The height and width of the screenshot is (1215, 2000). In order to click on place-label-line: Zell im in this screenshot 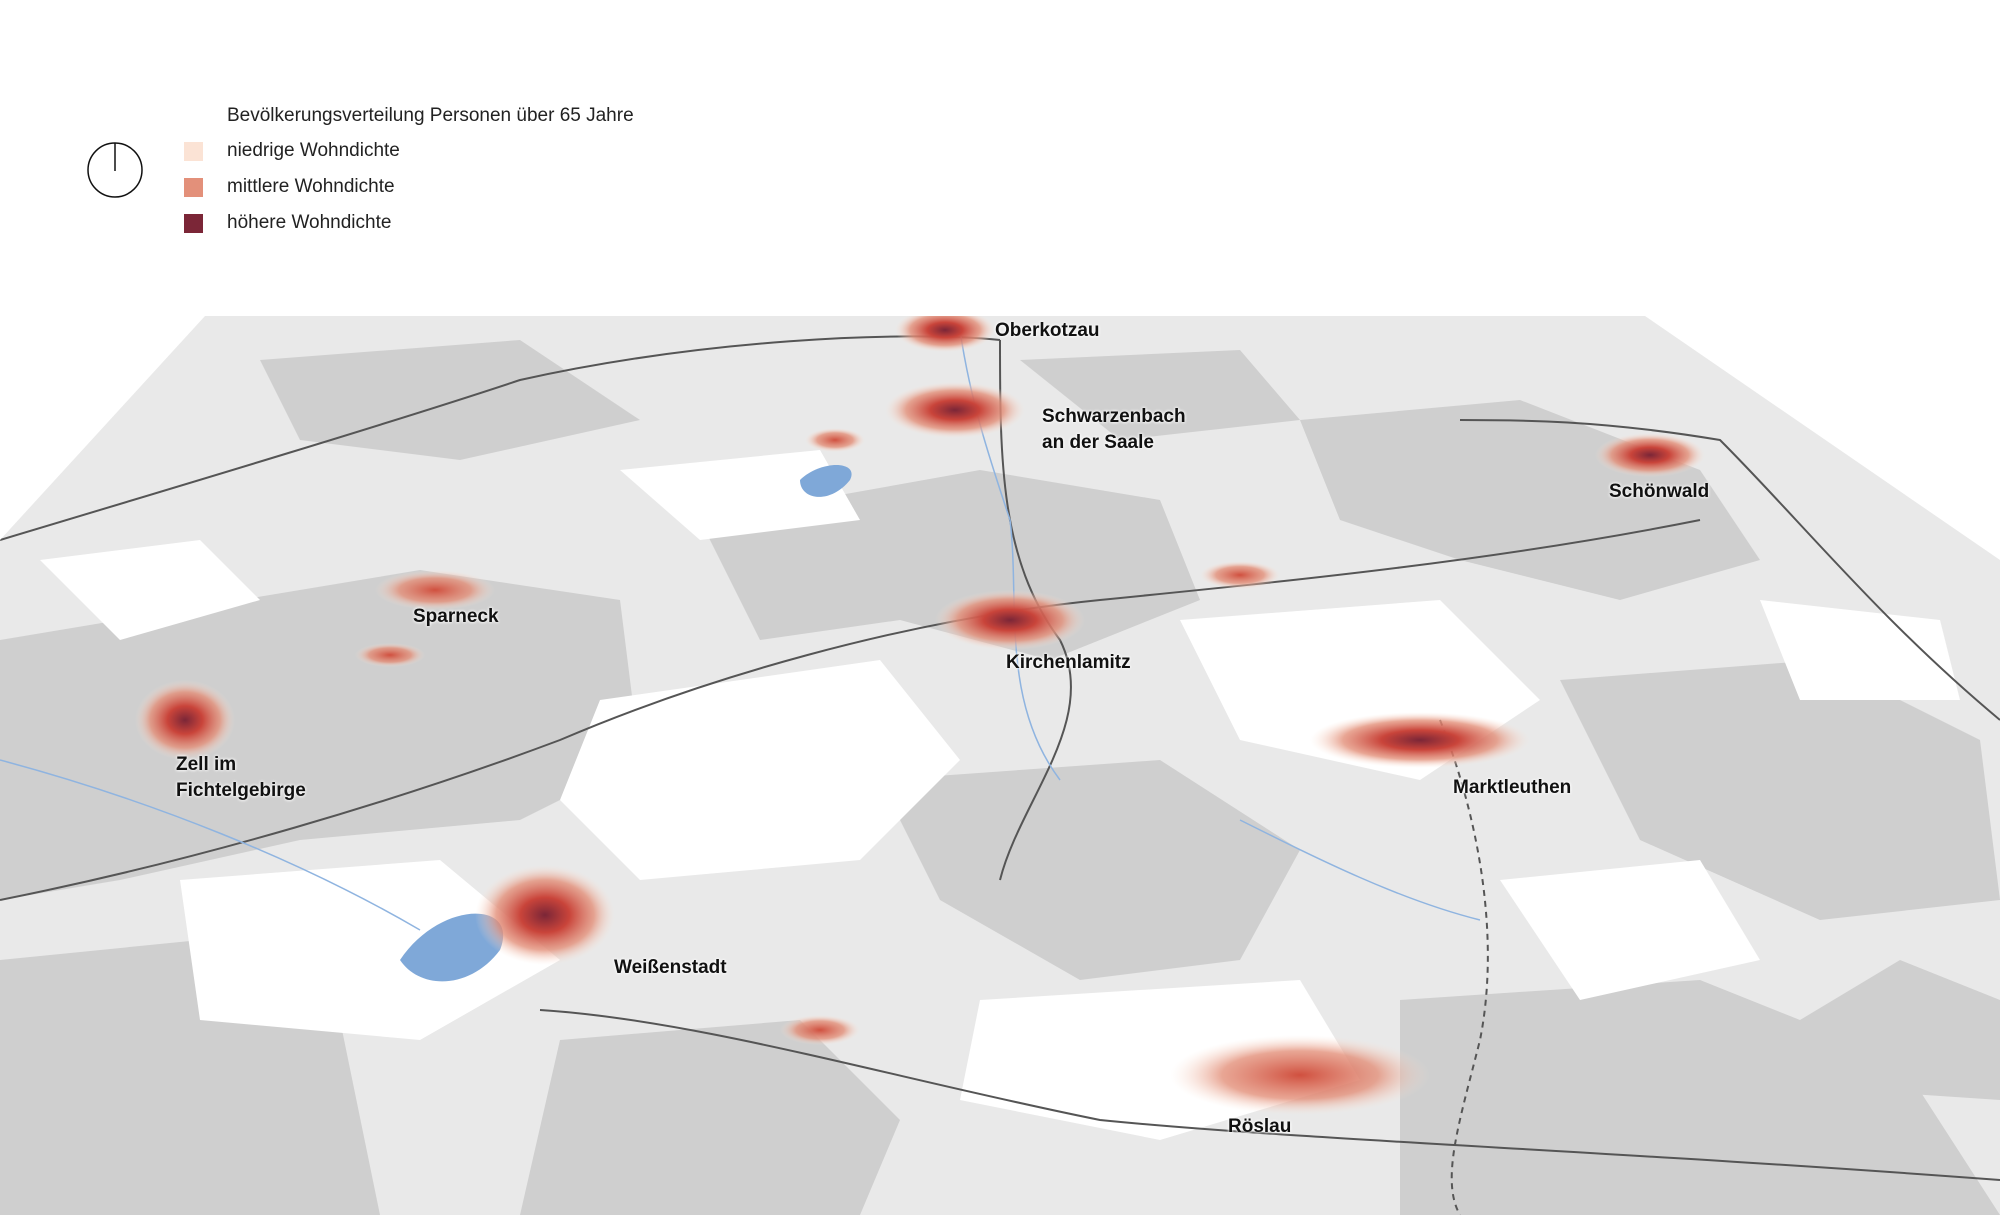, I will do `click(206, 764)`.